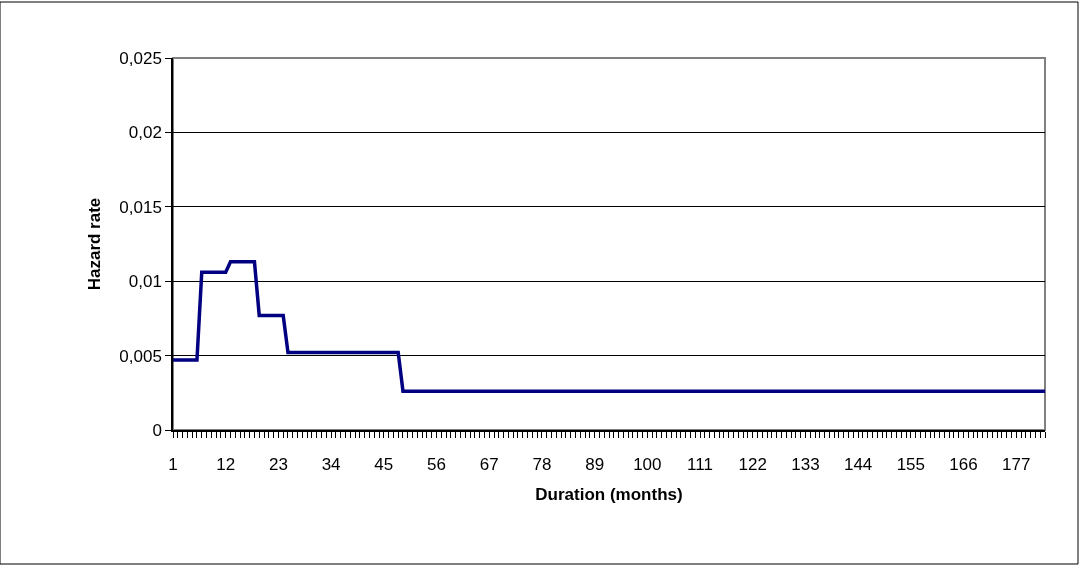  I want to click on y-tick-label: 0, so click(157, 430).